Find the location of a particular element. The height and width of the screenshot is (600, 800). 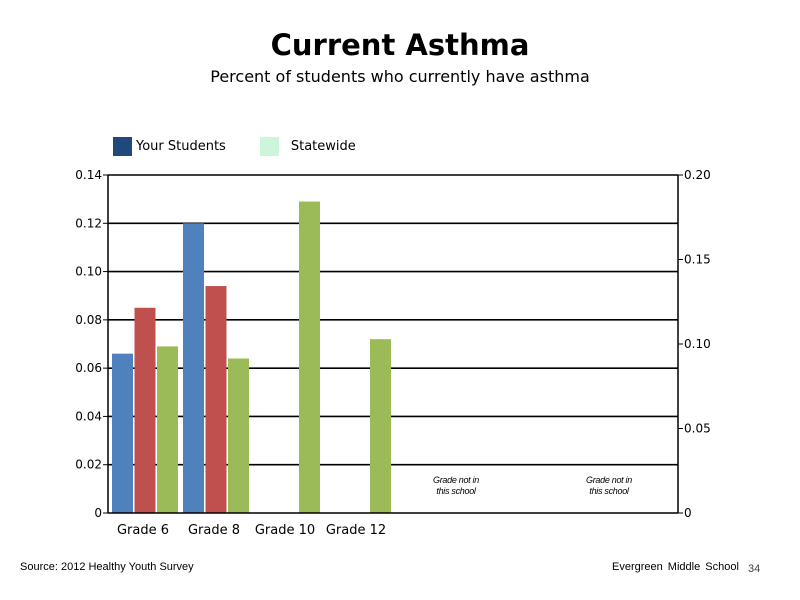

legend: Your Students Statewide is located at coordinates (249, 146).